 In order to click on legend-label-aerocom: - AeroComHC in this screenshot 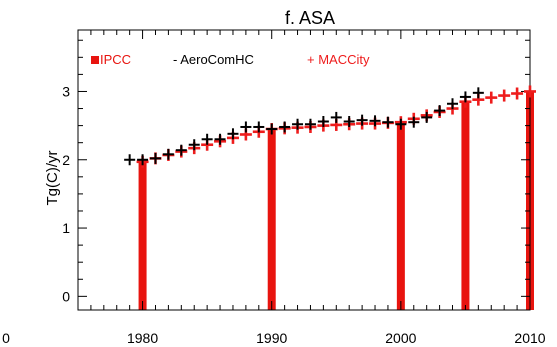, I will do `click(213, 59)`.